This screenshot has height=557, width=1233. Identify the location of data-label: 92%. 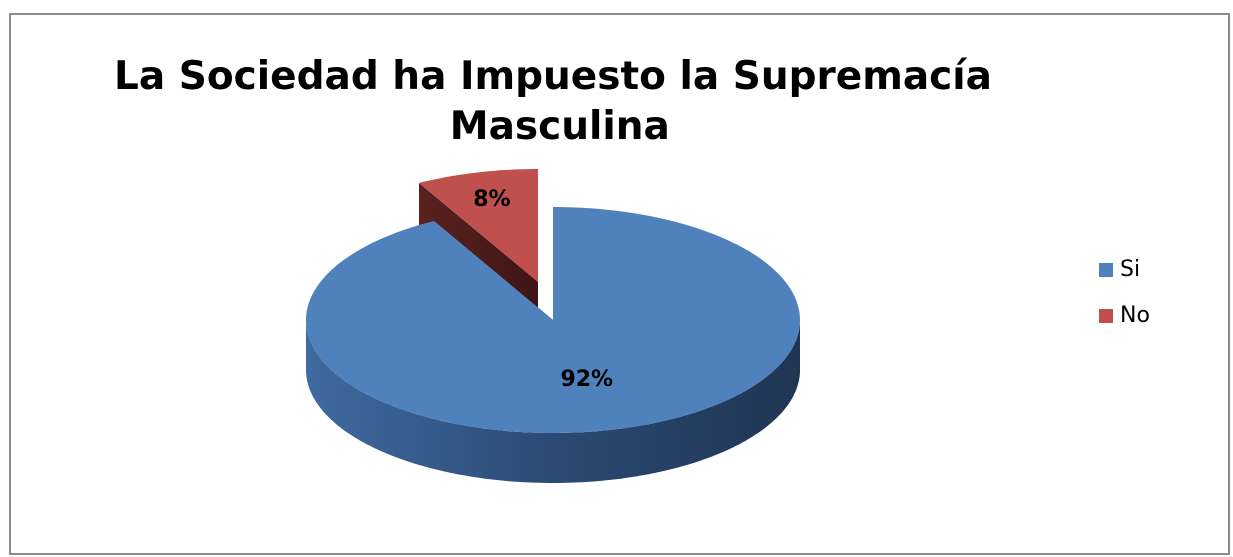
(586, 379).